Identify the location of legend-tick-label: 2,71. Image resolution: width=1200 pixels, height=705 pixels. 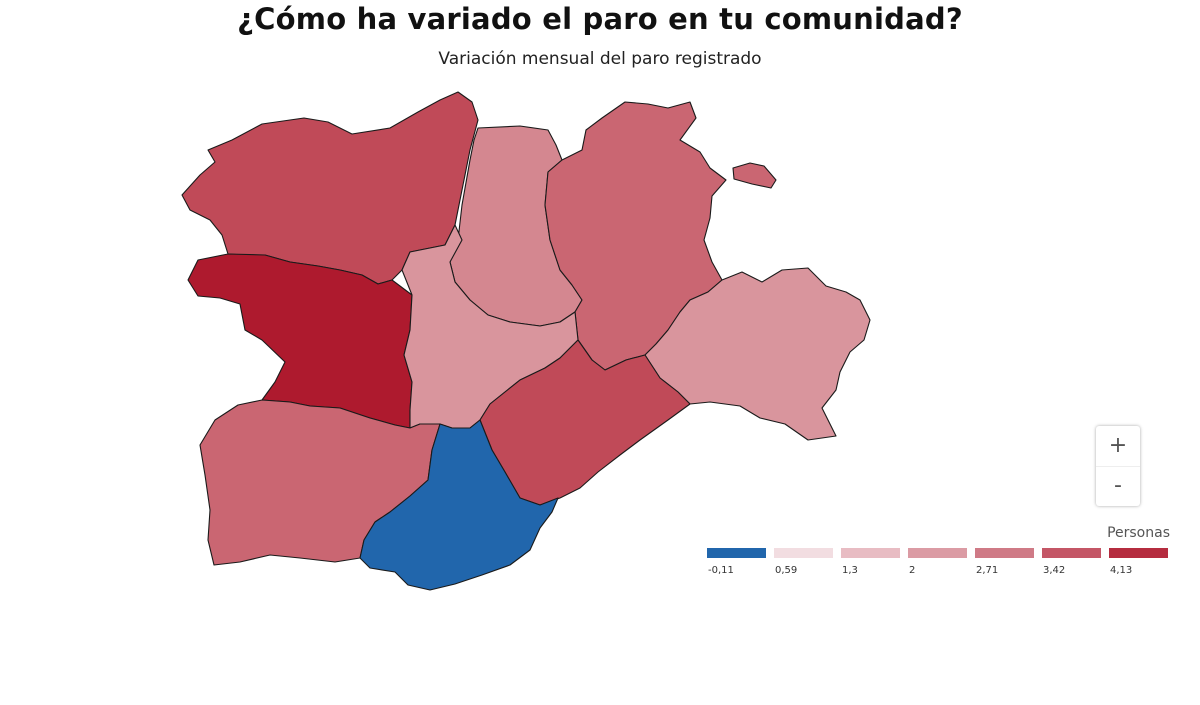
(987, 570).